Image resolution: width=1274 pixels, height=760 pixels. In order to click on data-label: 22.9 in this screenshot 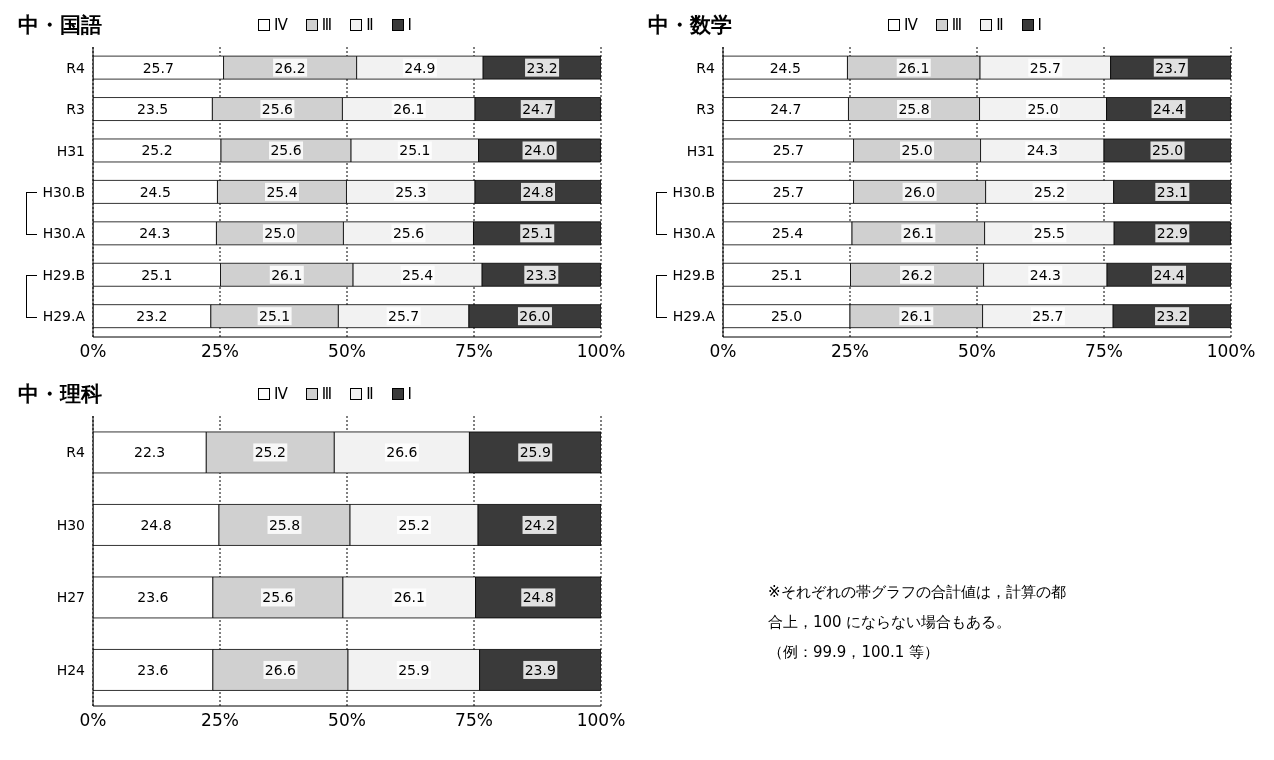, I will do `click(1172, 233)`.